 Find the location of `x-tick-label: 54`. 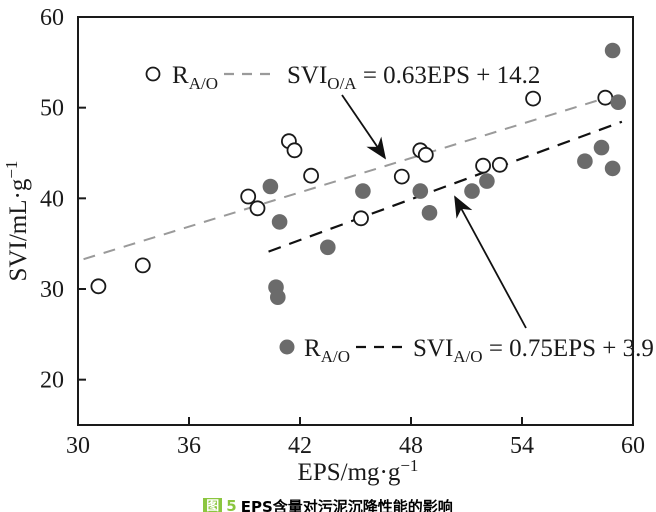

x-tick-label: 54 is located at coordinates (522, 446).